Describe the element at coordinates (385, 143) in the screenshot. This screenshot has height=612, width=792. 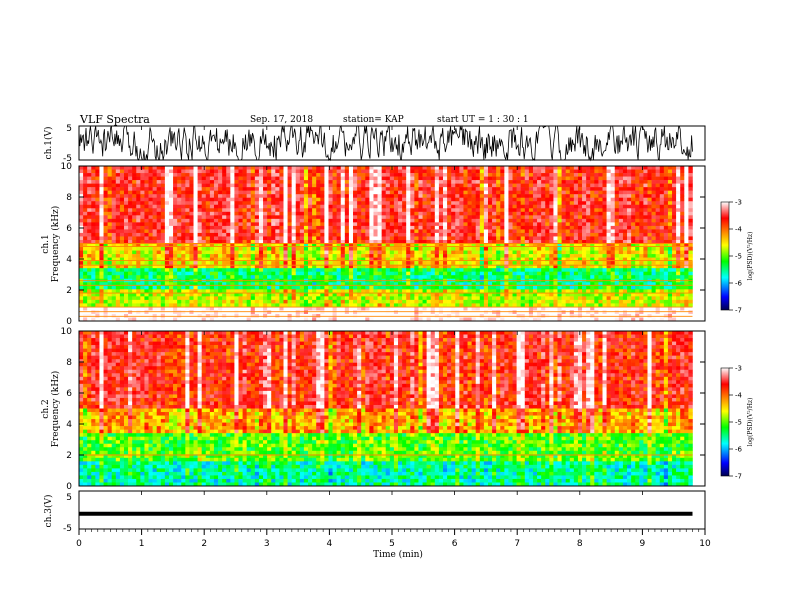
I see `ch1-waveform-line` at that location.